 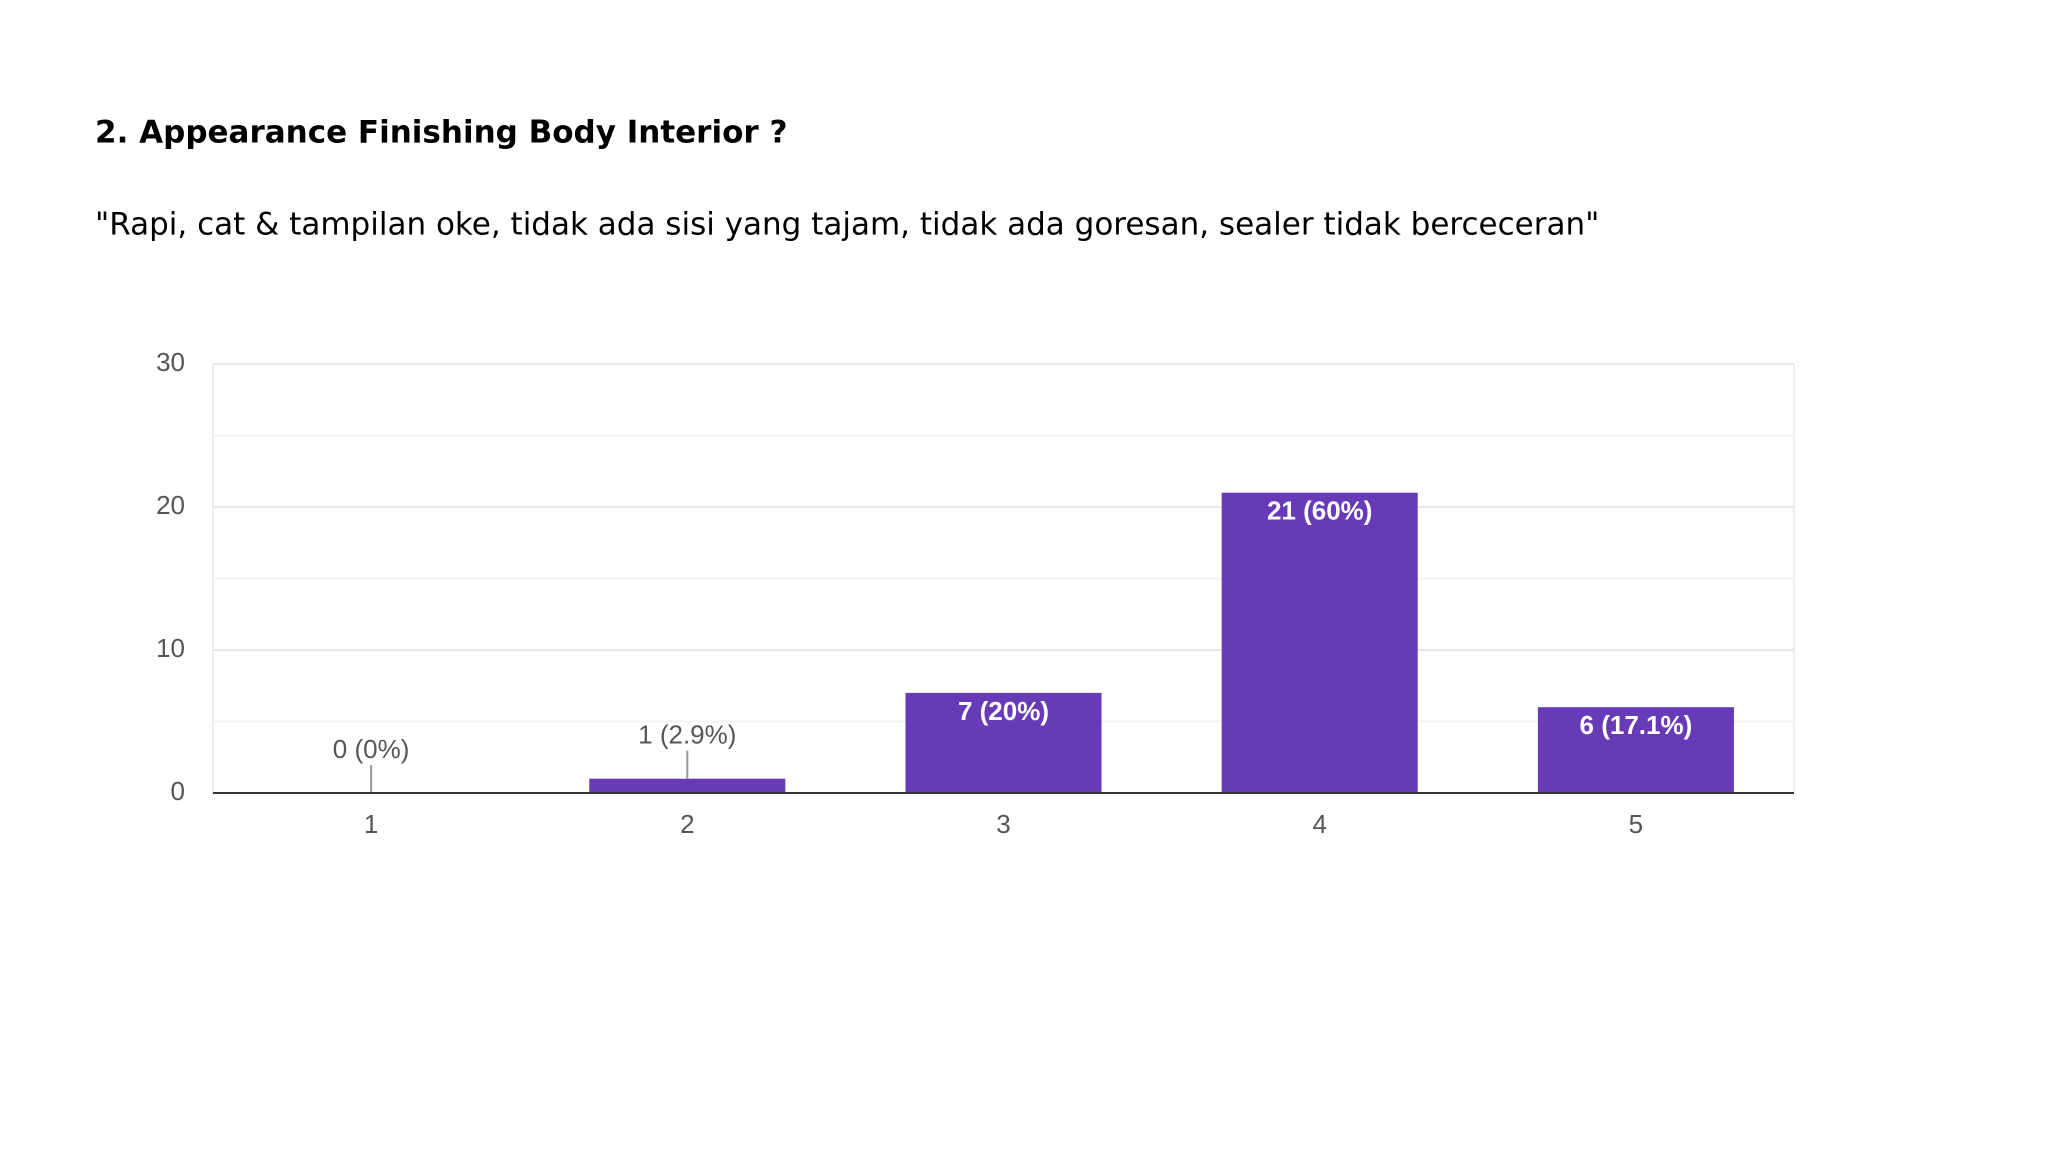 What do you see at coordinates (1319, 824) in the screenshot?
I see `x-tick-label: 4` at bounding box center [1319, 824].